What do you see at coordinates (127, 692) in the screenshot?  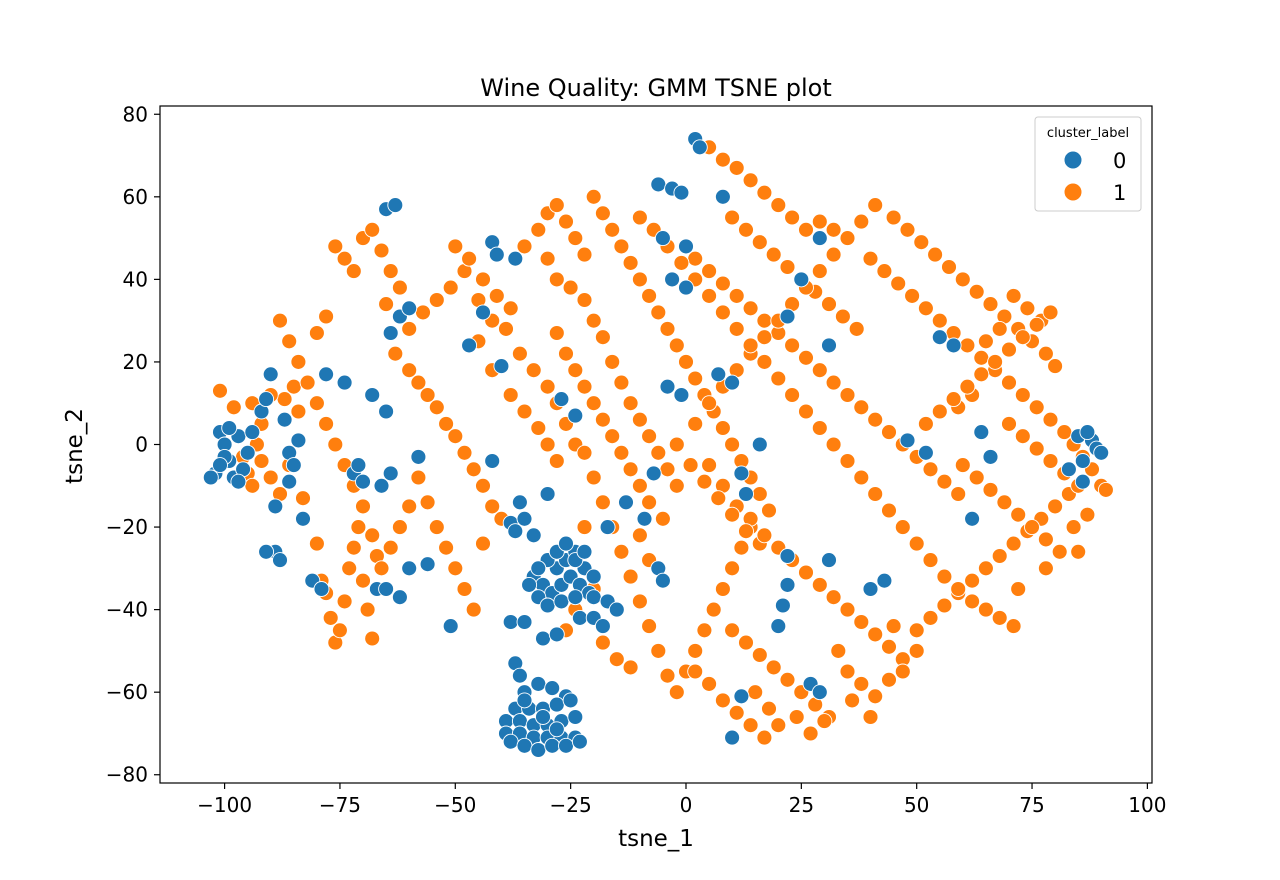 I see `y-tick-label: −60` at bounding box center [127, 692].